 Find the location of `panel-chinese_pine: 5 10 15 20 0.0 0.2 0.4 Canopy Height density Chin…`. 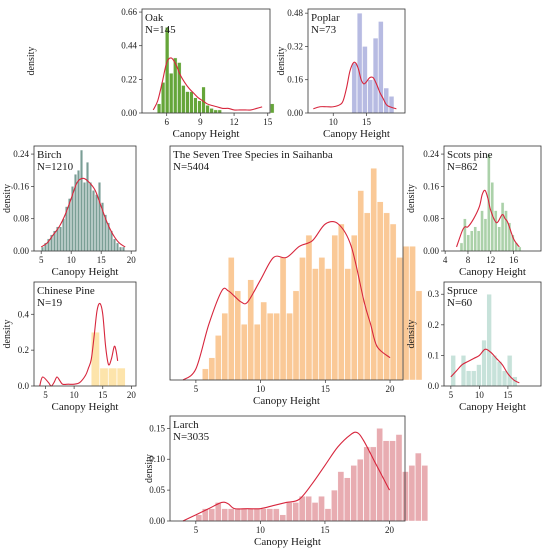

panel-chinese_pine: 5 10 15 20 0.0 0.2 0.4 Canopy Height density Chin… is located at coordinates (69, 347).